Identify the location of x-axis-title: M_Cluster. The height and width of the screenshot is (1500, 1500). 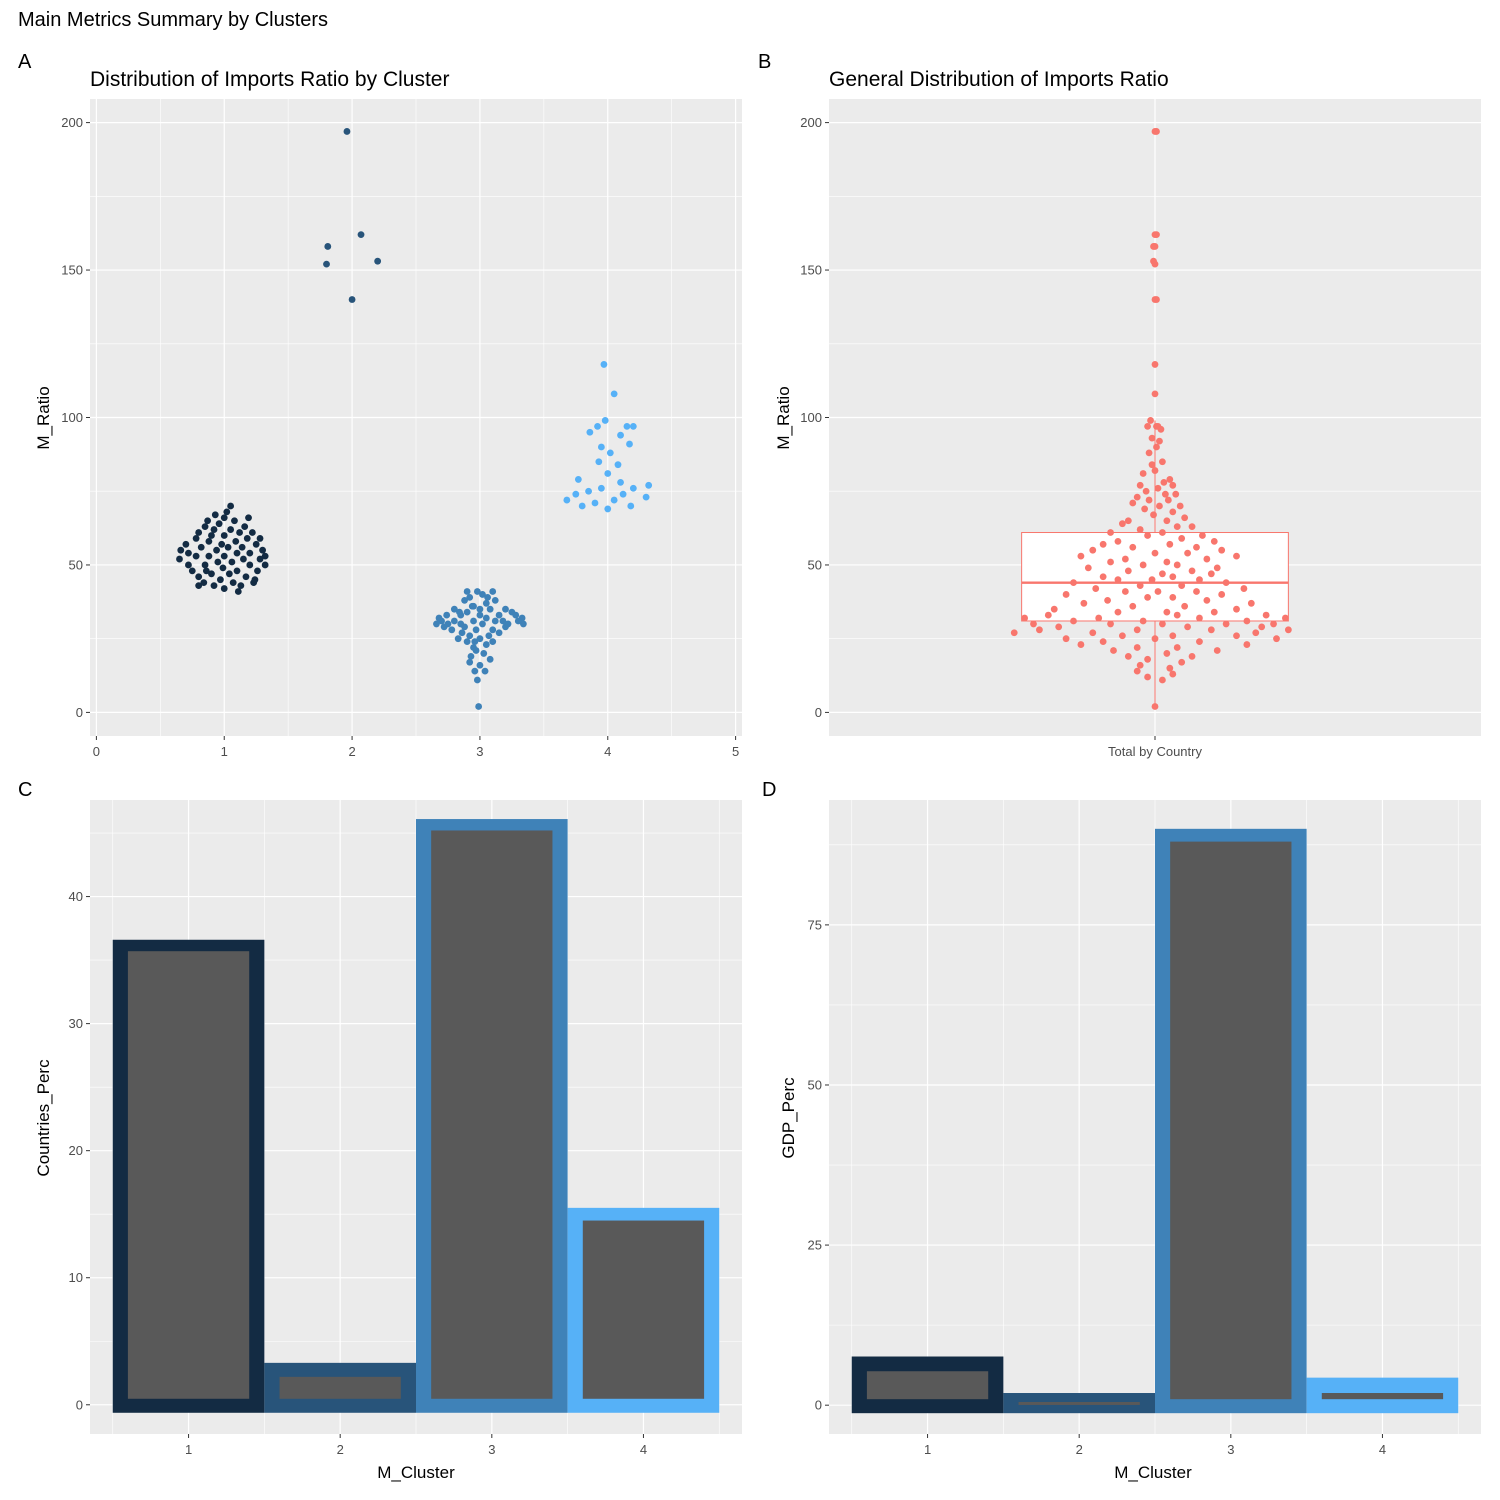
(416, 1472).